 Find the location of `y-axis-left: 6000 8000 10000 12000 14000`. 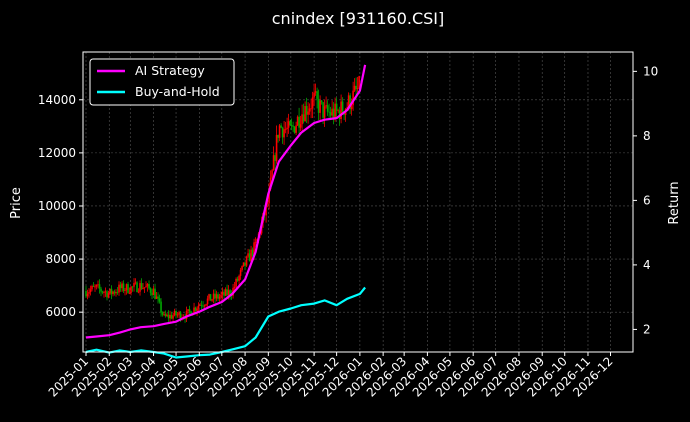

y-axis-left: 6000 8000 10000 12000 14000 is located at coordinates (60, 206).